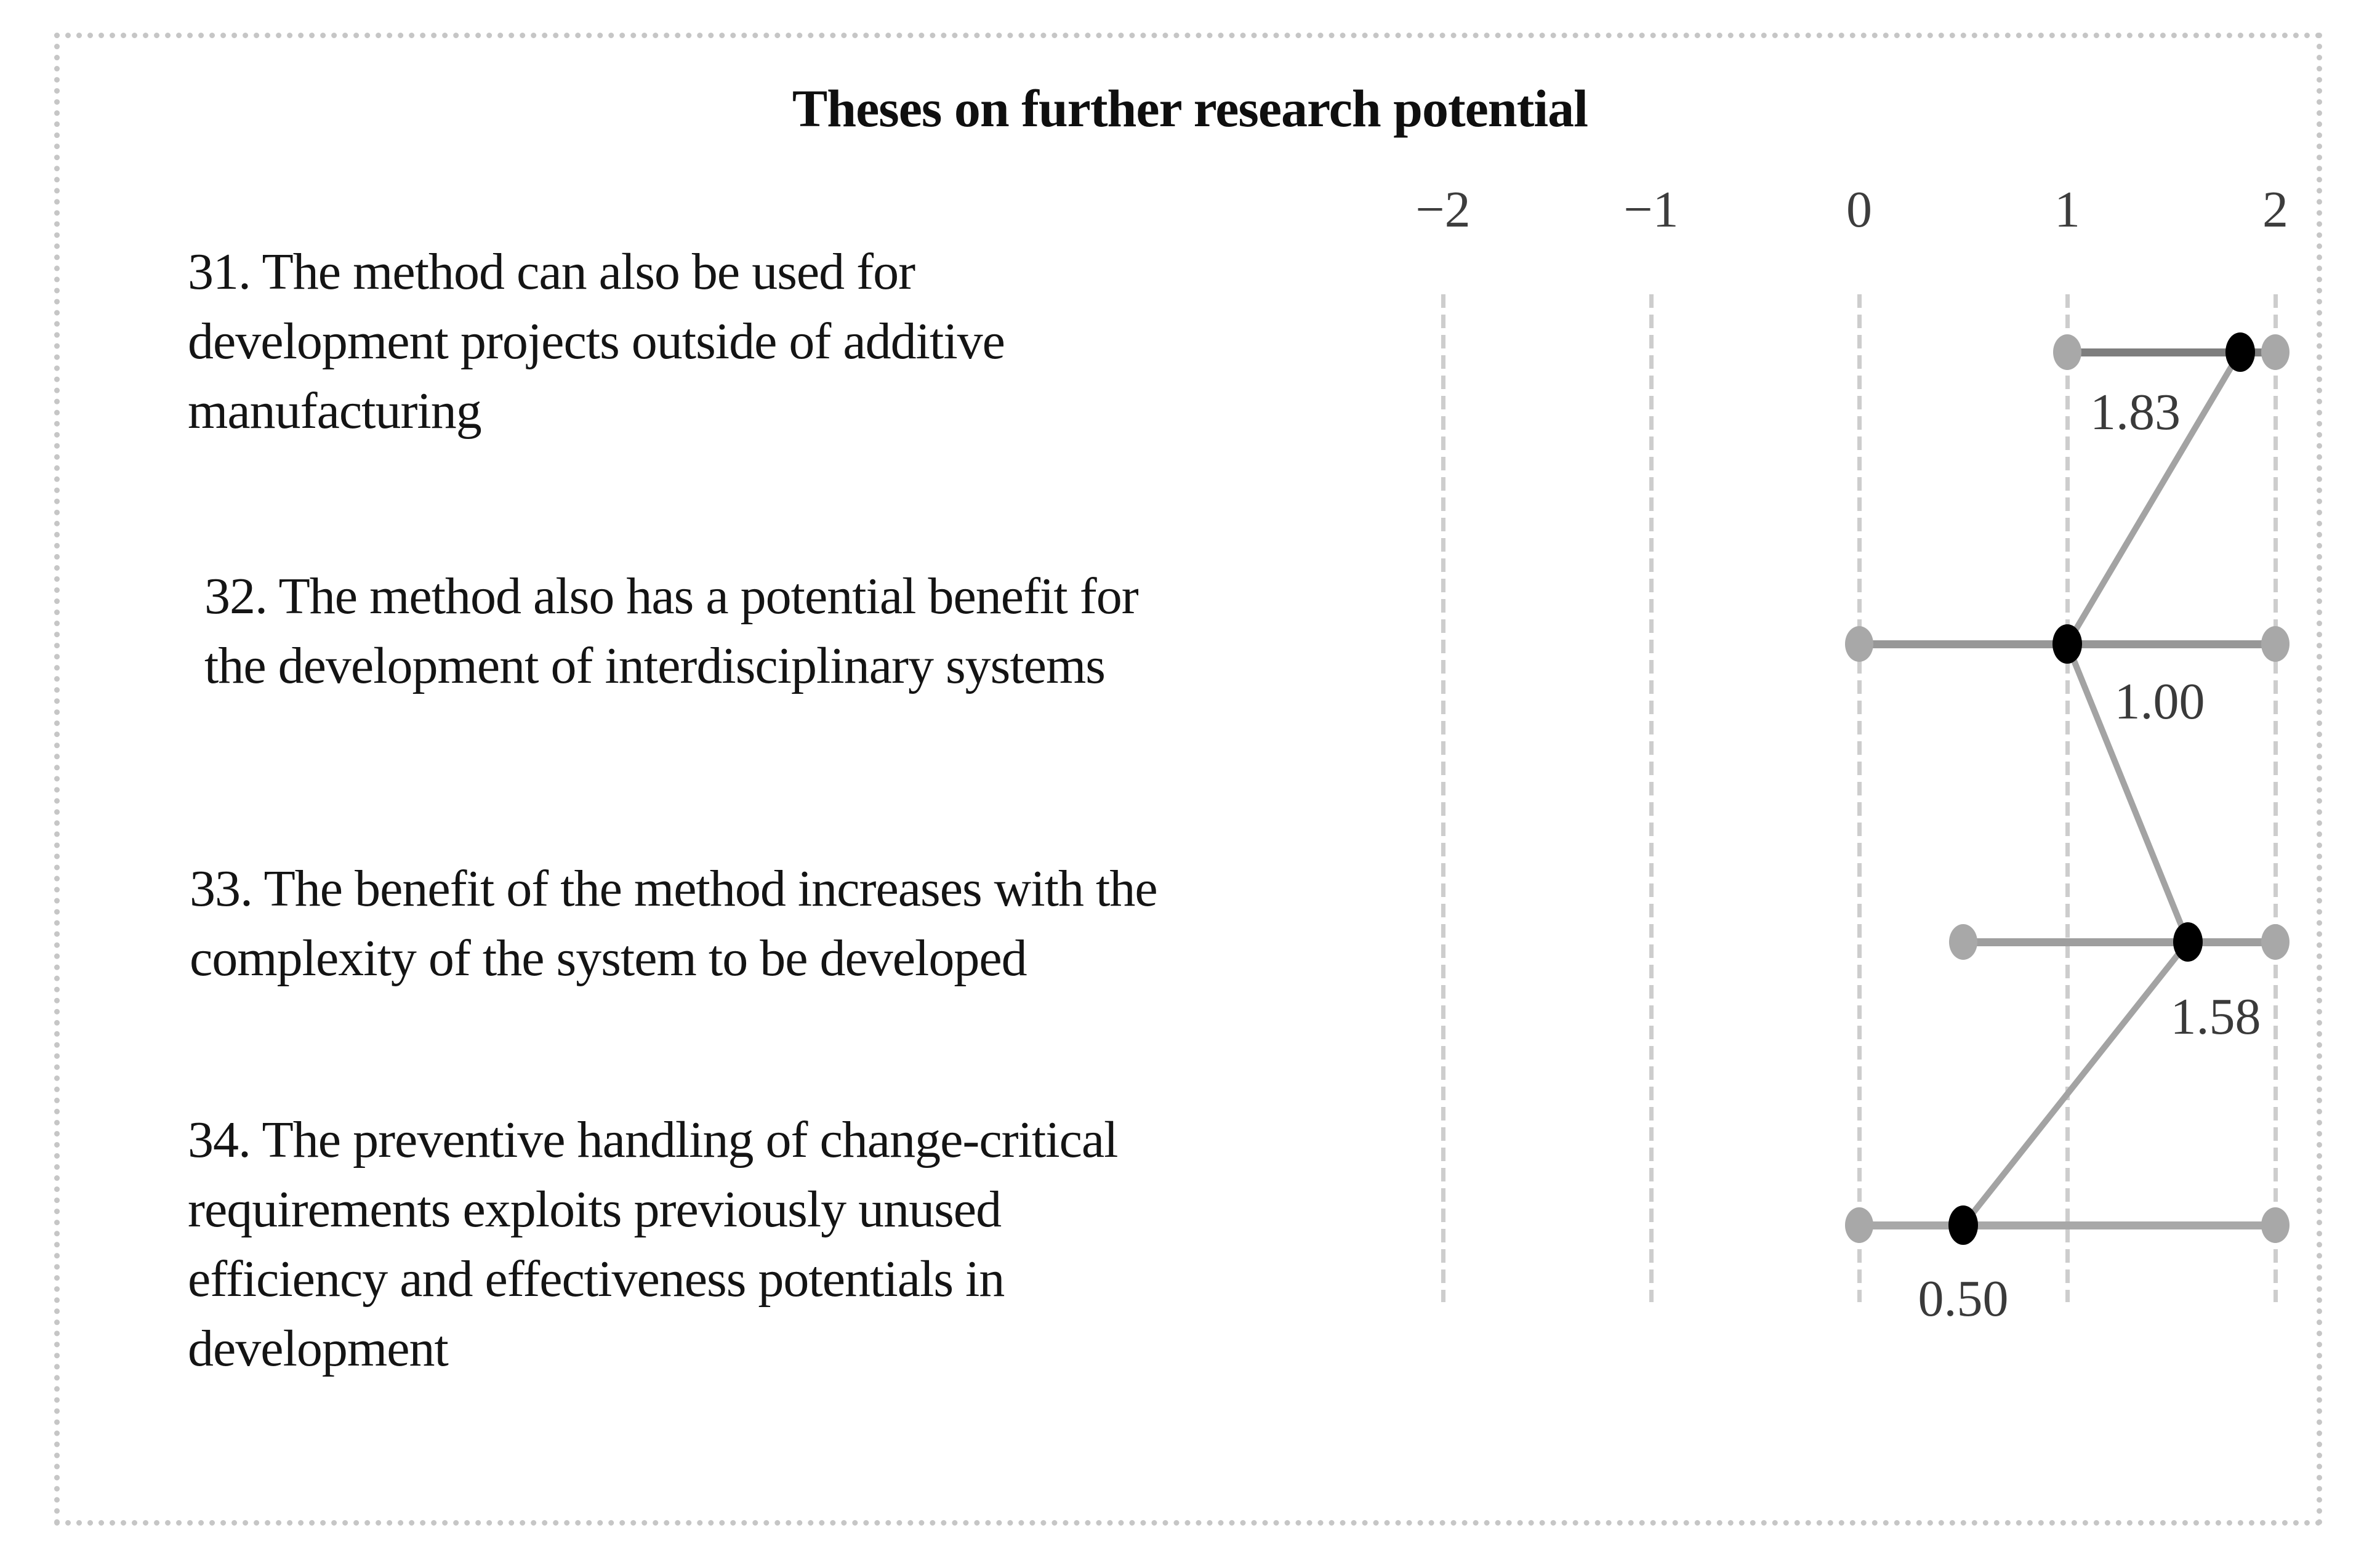 Image resolution: width=2380 pixels, height=1557 pixels. I want to click on axis-tick-label: −2, so click(1443, 209).